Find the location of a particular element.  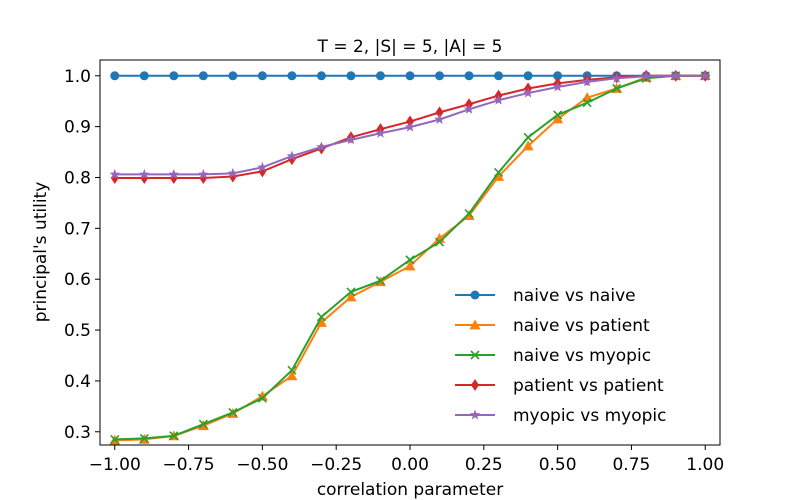

legend-label: myopic vs myopic is located at coordinates (590, 416).